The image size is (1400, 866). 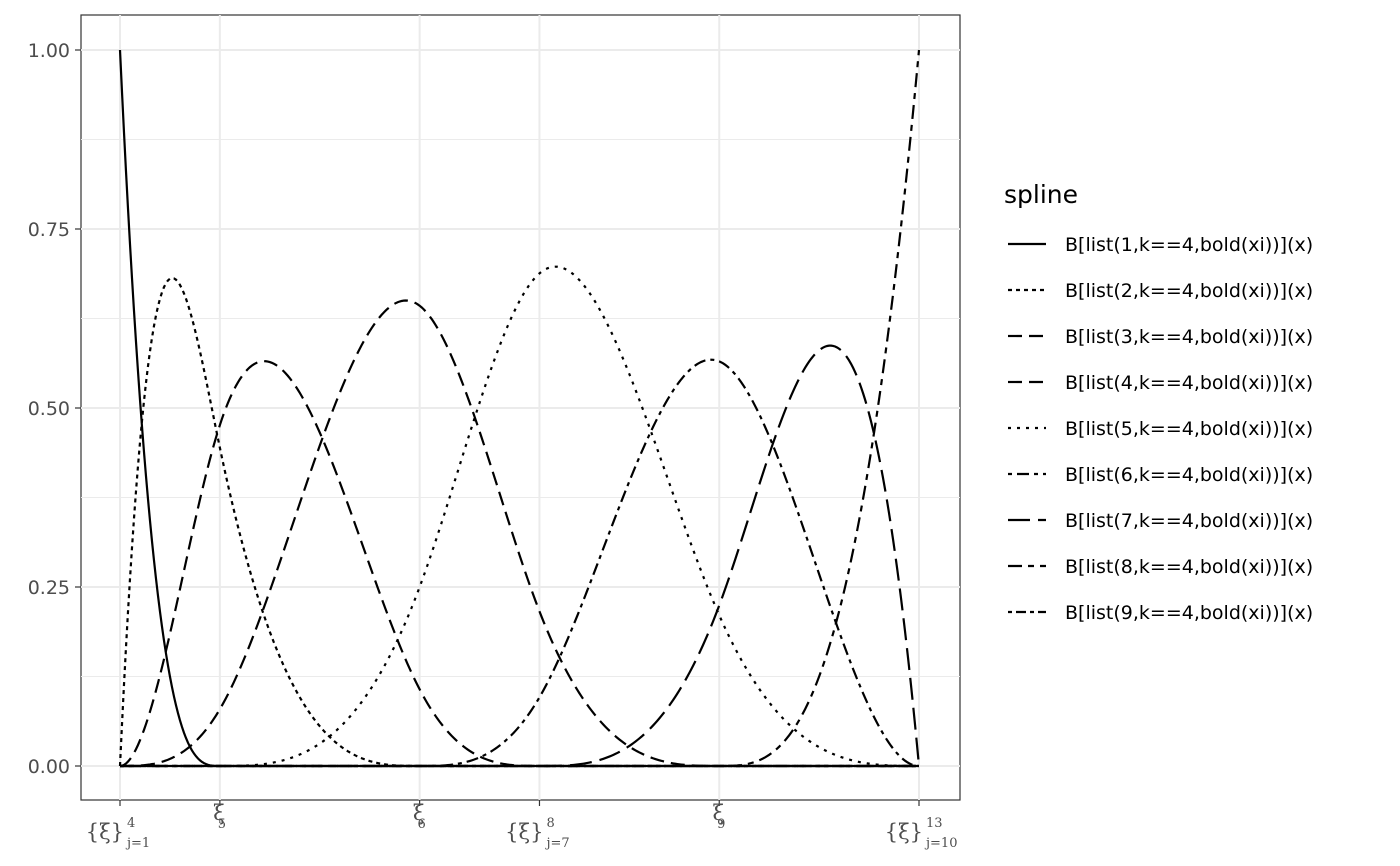 What do you see at coordinates (1189, 521) in the screenshot?
I see `legend-label-7: B[list(7,k==4,bold(xi))](x)` at bounding box center [1189, 521].